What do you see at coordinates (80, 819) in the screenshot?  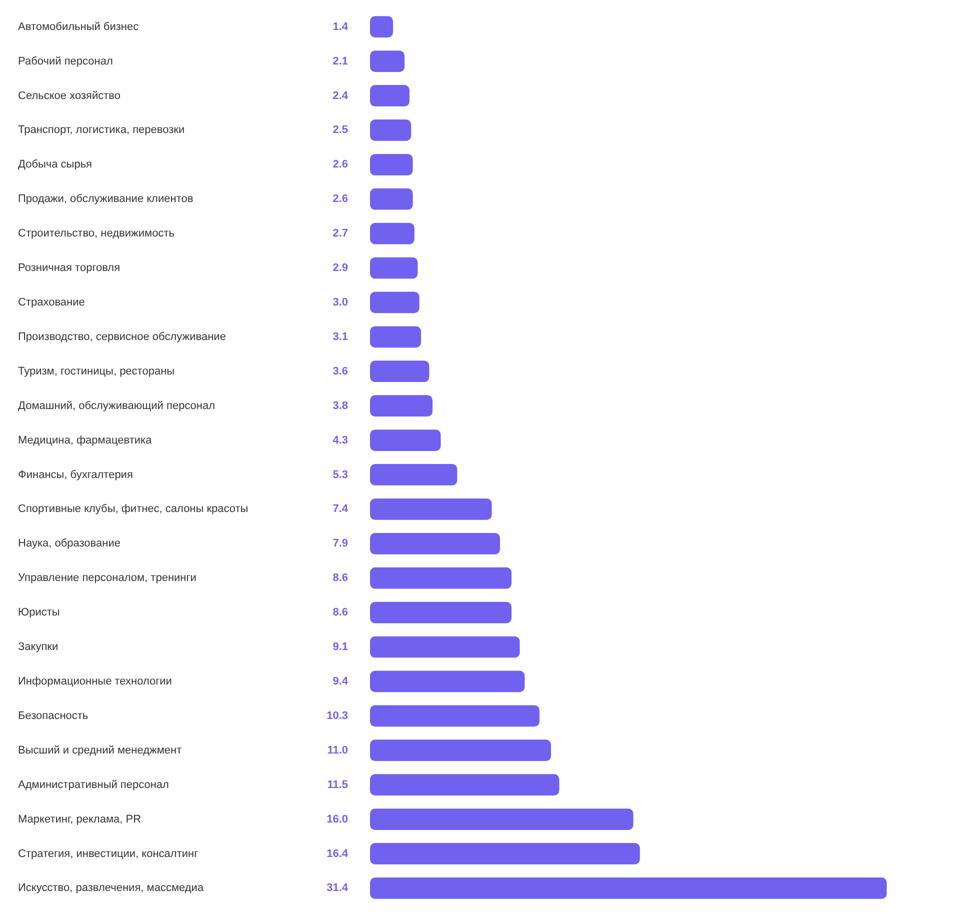 I see `y-tick-label: Маркетинг, реклама, PR` at bounding box center [80, 819].